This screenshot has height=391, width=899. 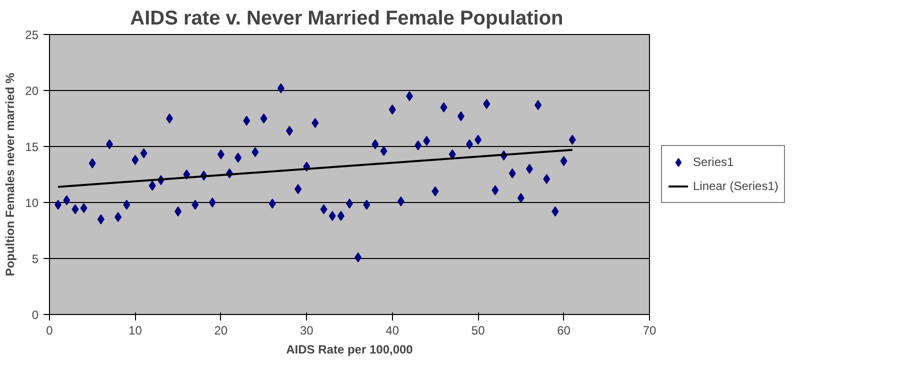 What do you see at coordinates (32, 35) in the screenshot?
I see `y-tick-label: 25` at bounding box center [32, 35].